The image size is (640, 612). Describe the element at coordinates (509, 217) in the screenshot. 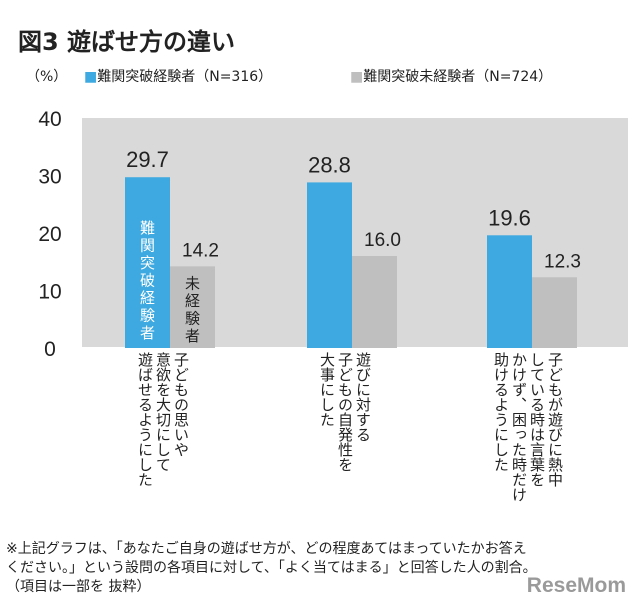

I see `data-label: 19.6` at that location.